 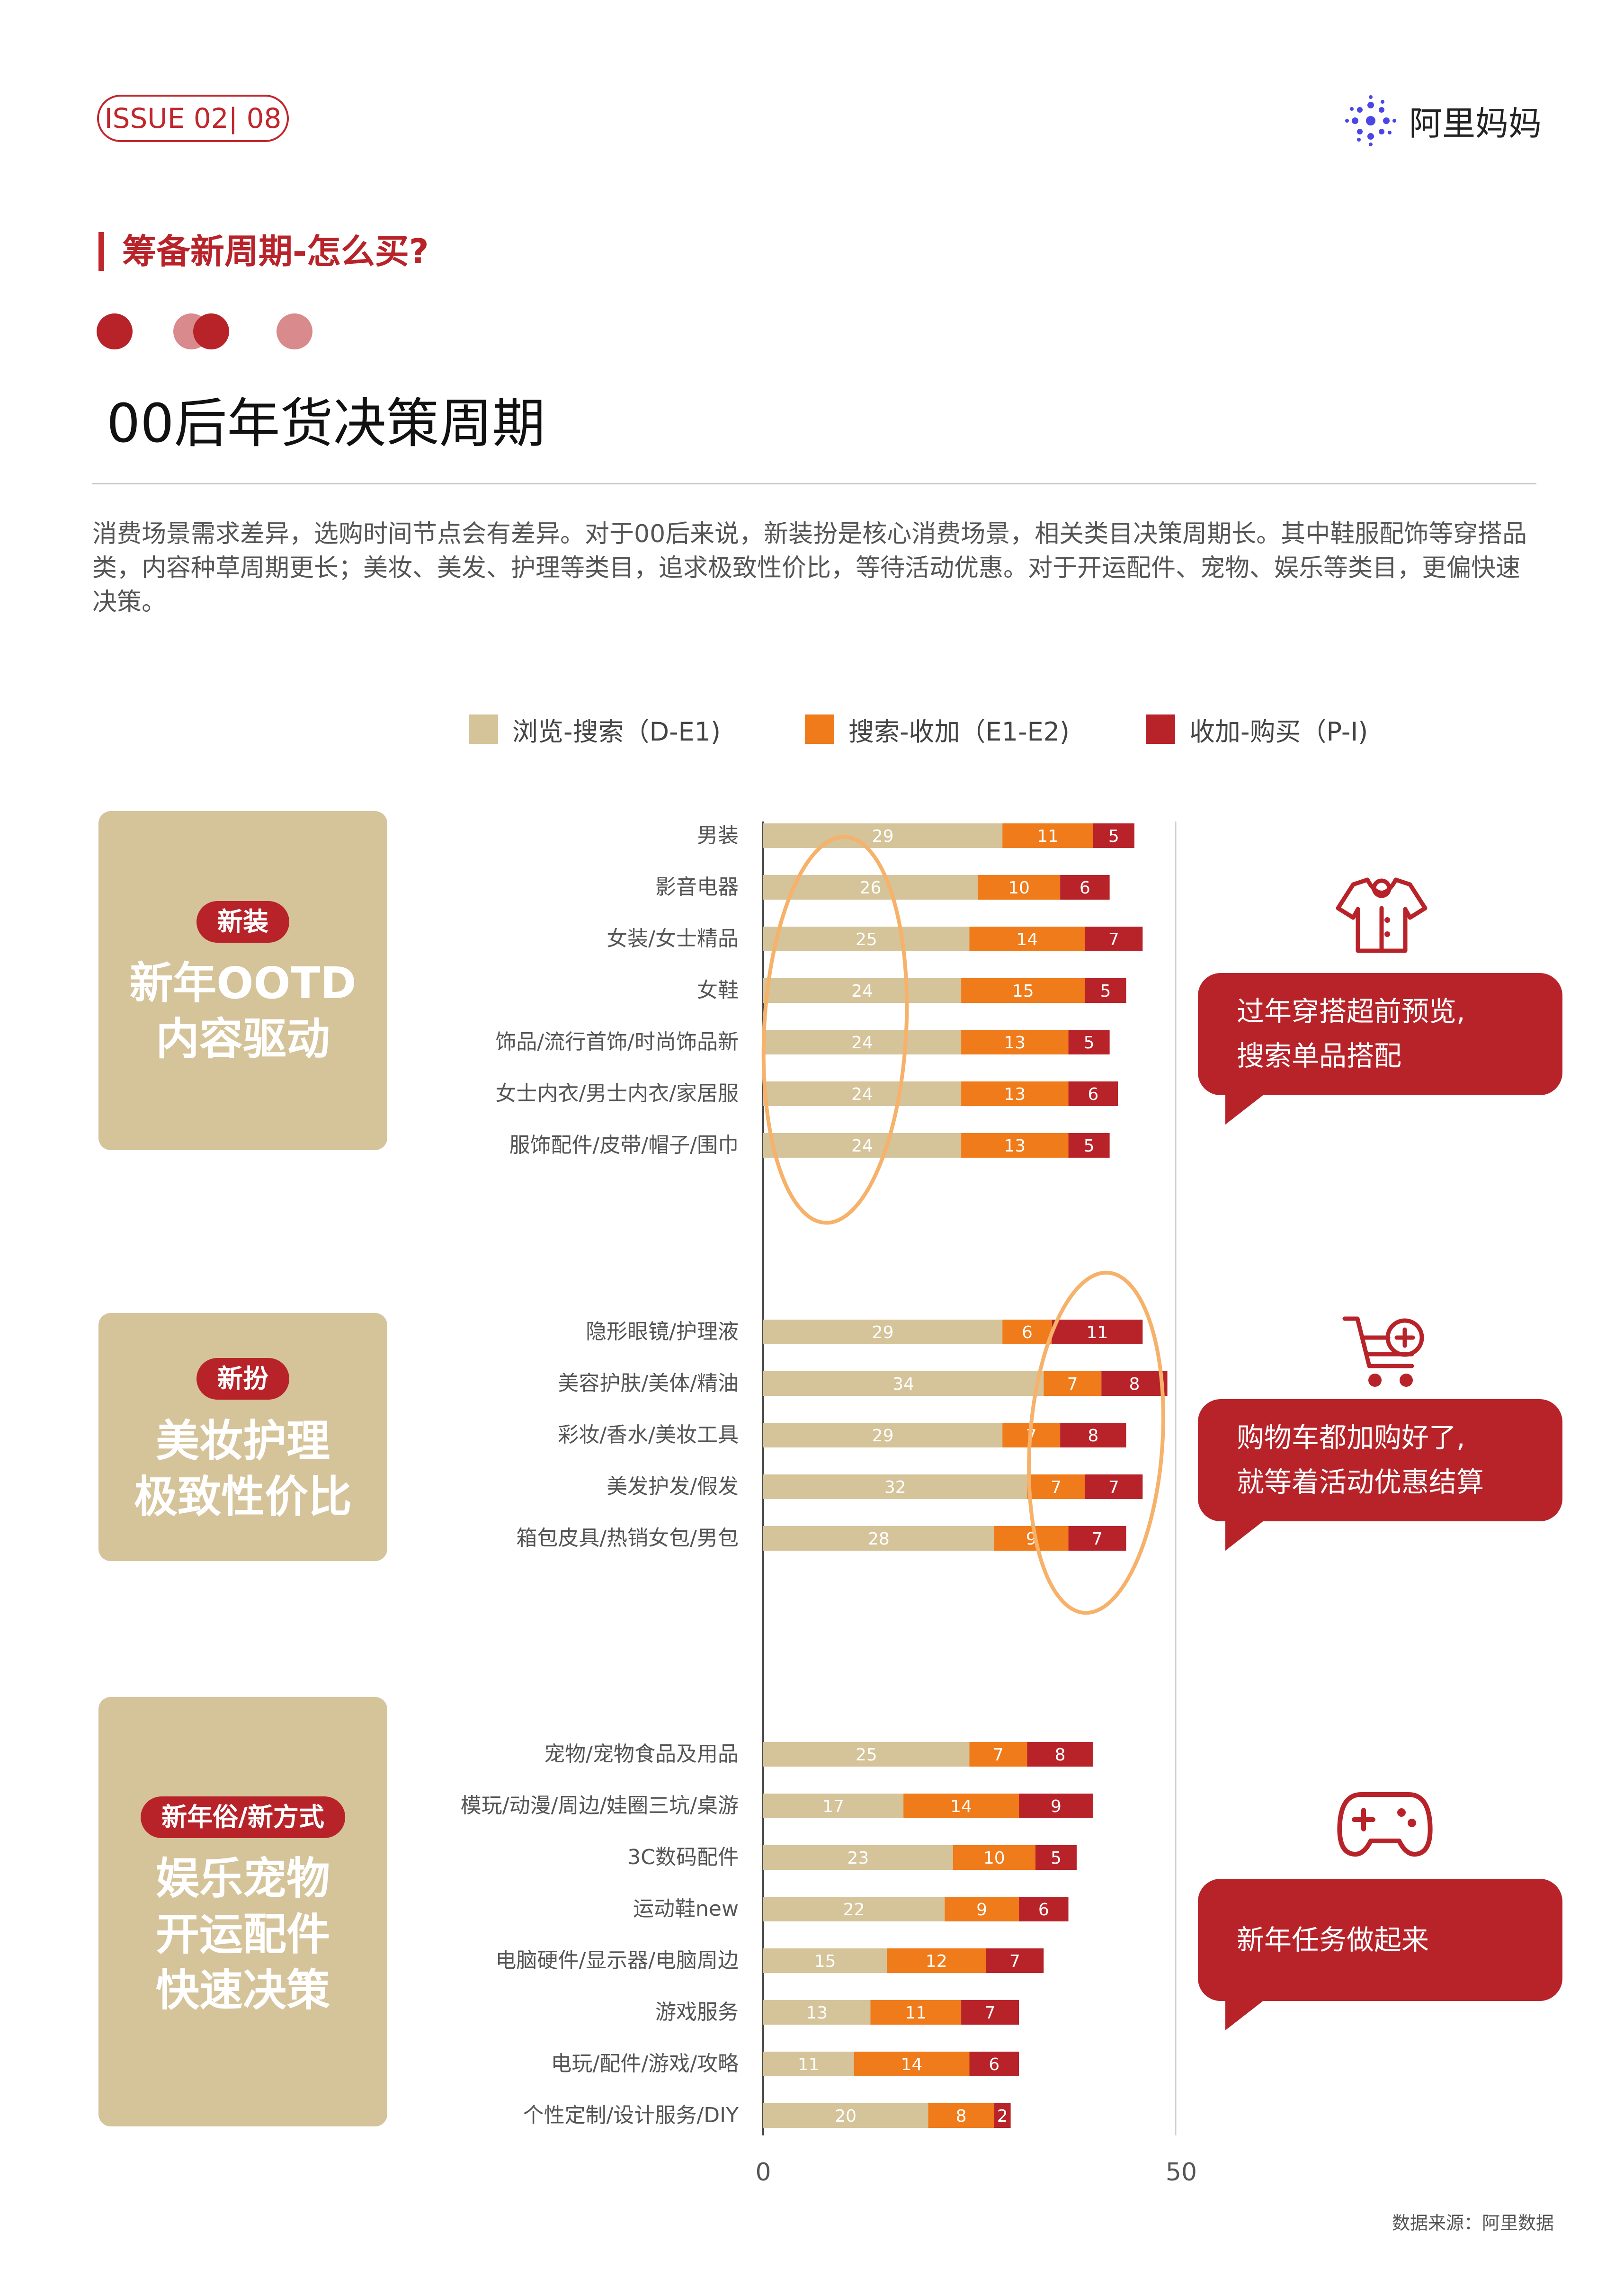 What do you see at coordinates (1382, 915) in the screenshot?
I see `shirt-icon` at bounding box center [1382, 915].